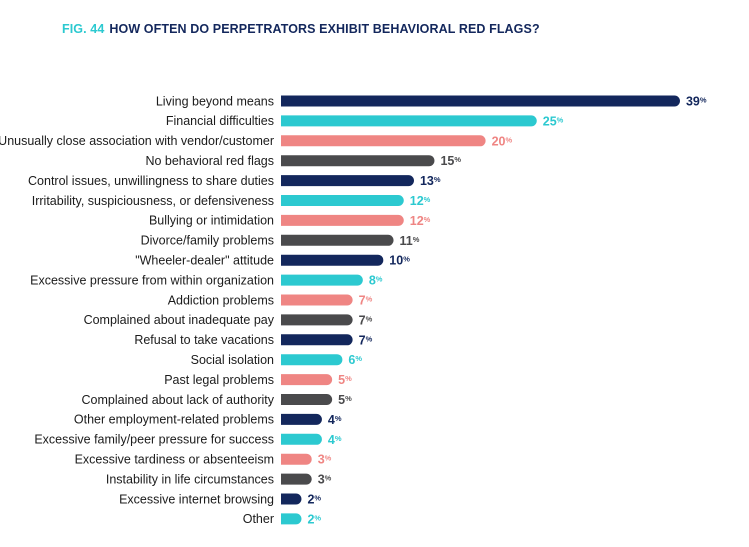 This screenshot has height=547, width=749. Describe the element at coordinates (430, 181) in the screenshot. I see `value-label: 13%` at that location.